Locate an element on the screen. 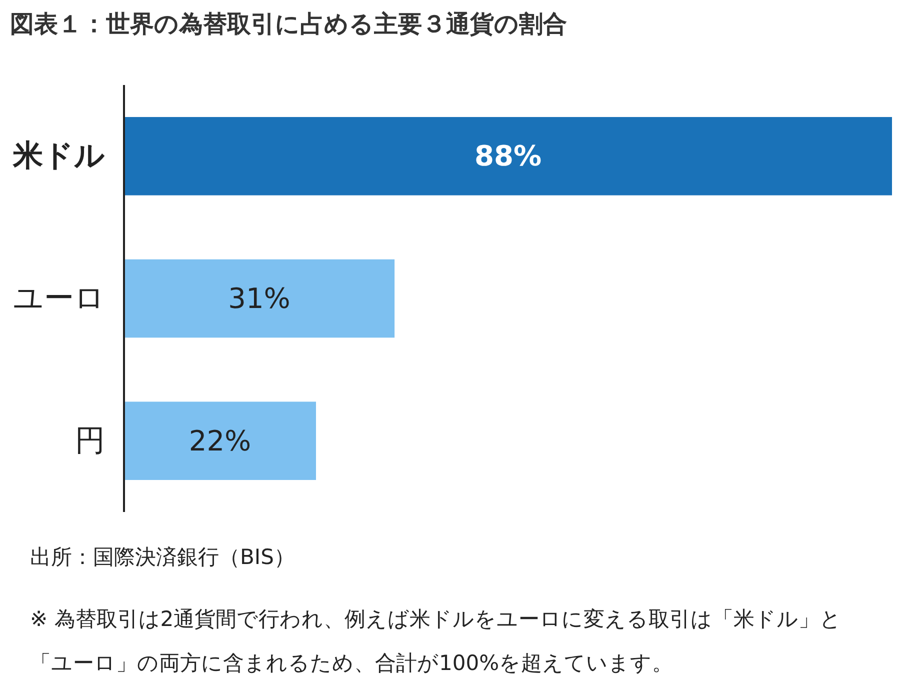 This screenshot has width=900, height=690. data-label: 22% is located at coordinates (220, 441).